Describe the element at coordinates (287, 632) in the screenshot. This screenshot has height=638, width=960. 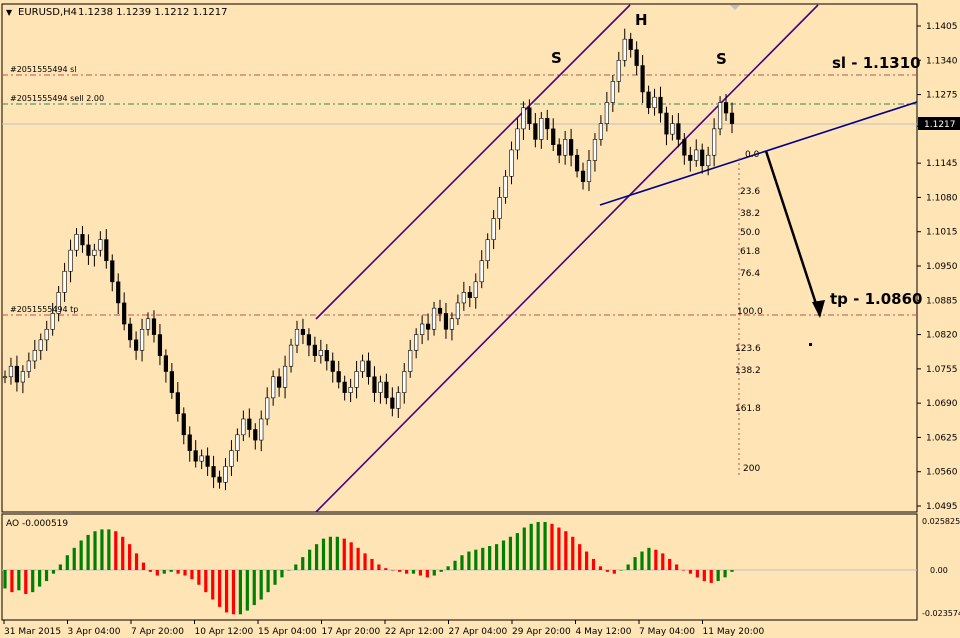
I see `time-tick-label: 15 Apr 04:00` at that location.